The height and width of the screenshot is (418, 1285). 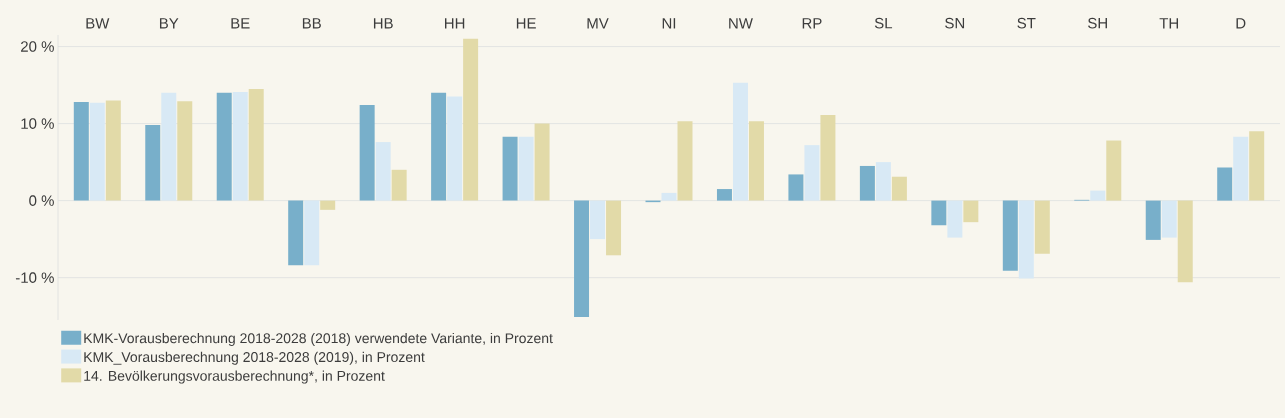 What do you see at coordinates (240, 23) in the screenshot?
I see `x-tick-label: BE` at bounding box center [240, 23].